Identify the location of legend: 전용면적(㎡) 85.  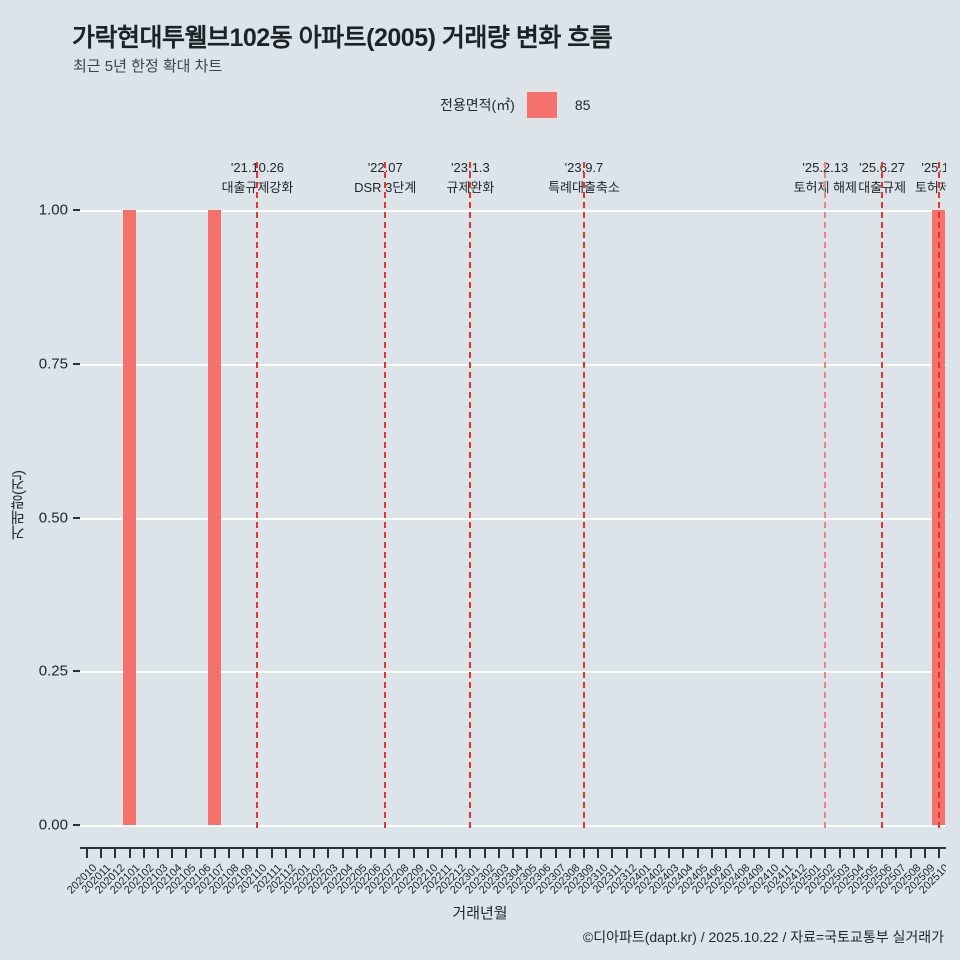
(515, 105).